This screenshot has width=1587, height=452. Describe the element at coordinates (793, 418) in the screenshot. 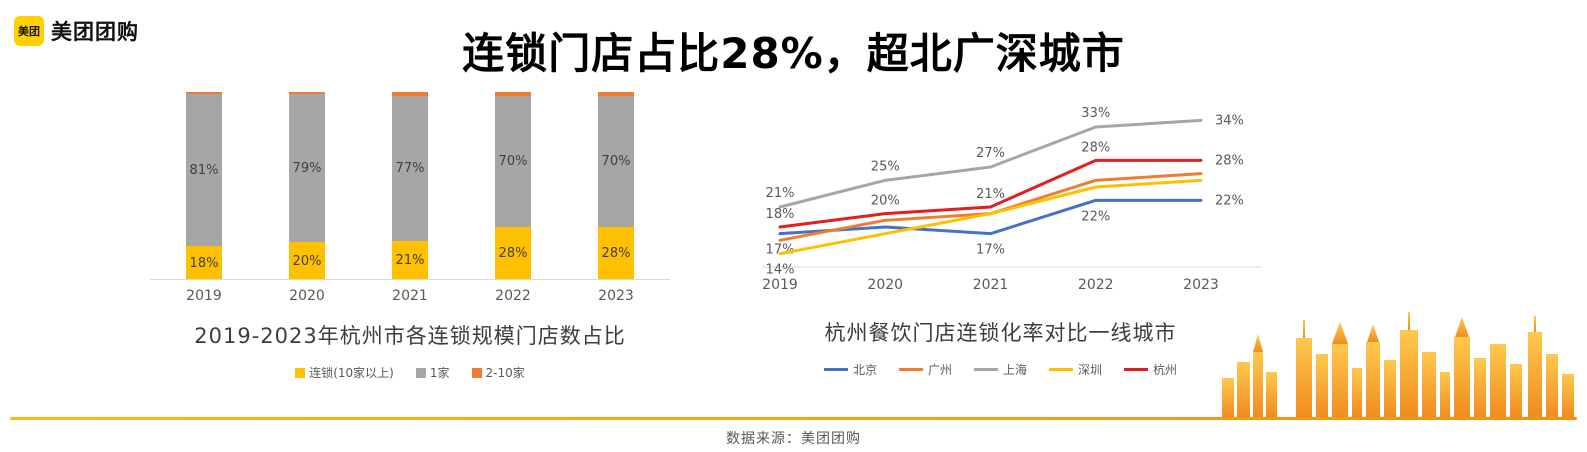

I see `footer-divider` at that location.